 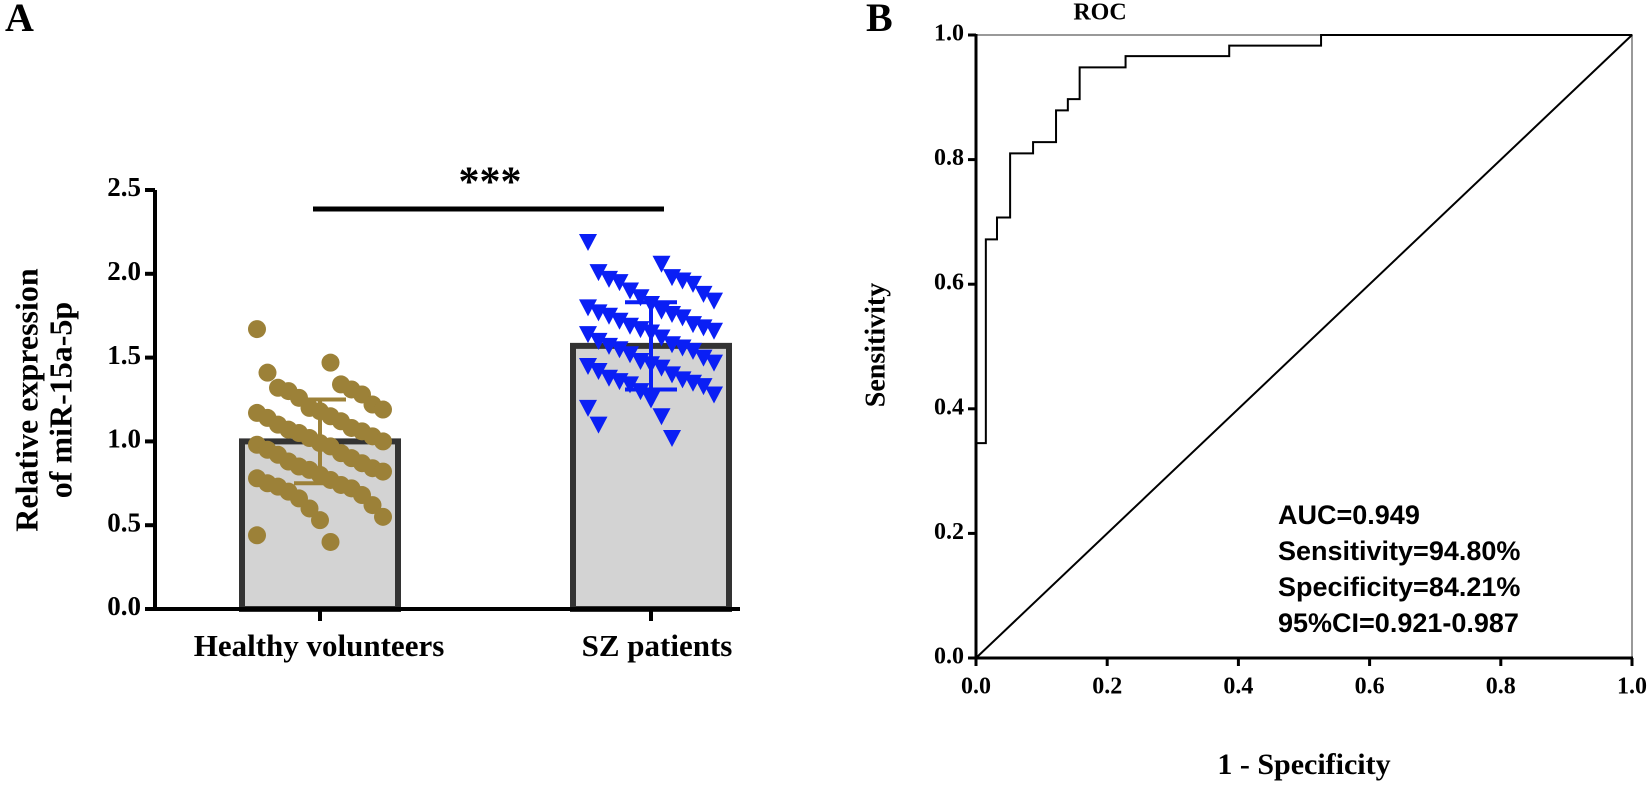 What do you see at coordinates (1303, 764) in the screenshot?
I see `x-axis-label: 1 - Specificity` at bounding box center [1303, 764].